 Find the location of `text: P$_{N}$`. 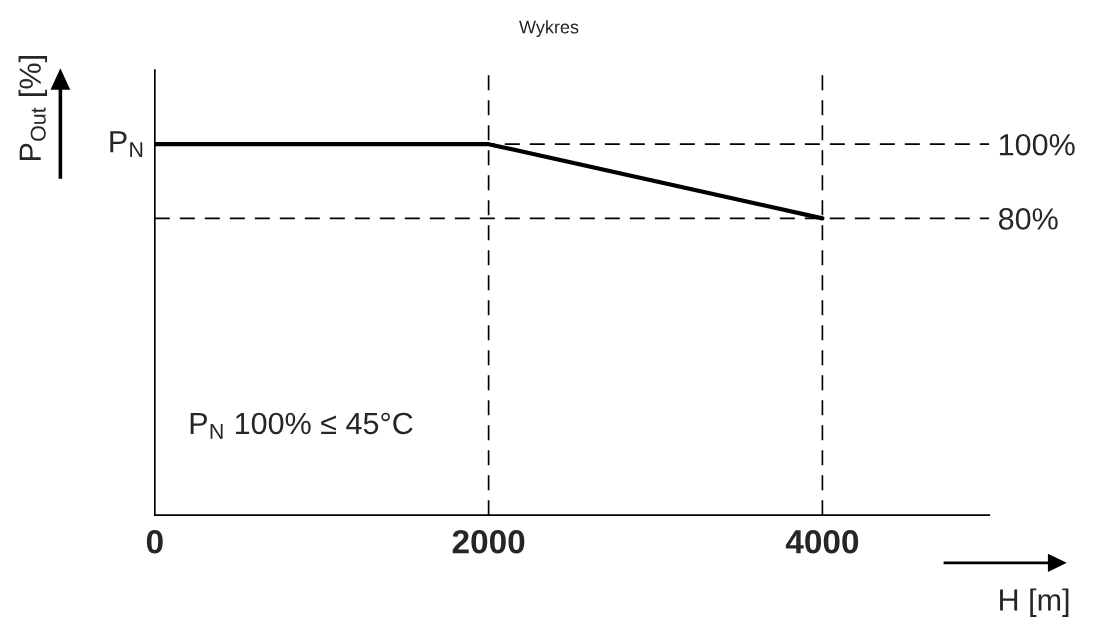

text: P$_{N}$ is located at coordinates (126, 144).